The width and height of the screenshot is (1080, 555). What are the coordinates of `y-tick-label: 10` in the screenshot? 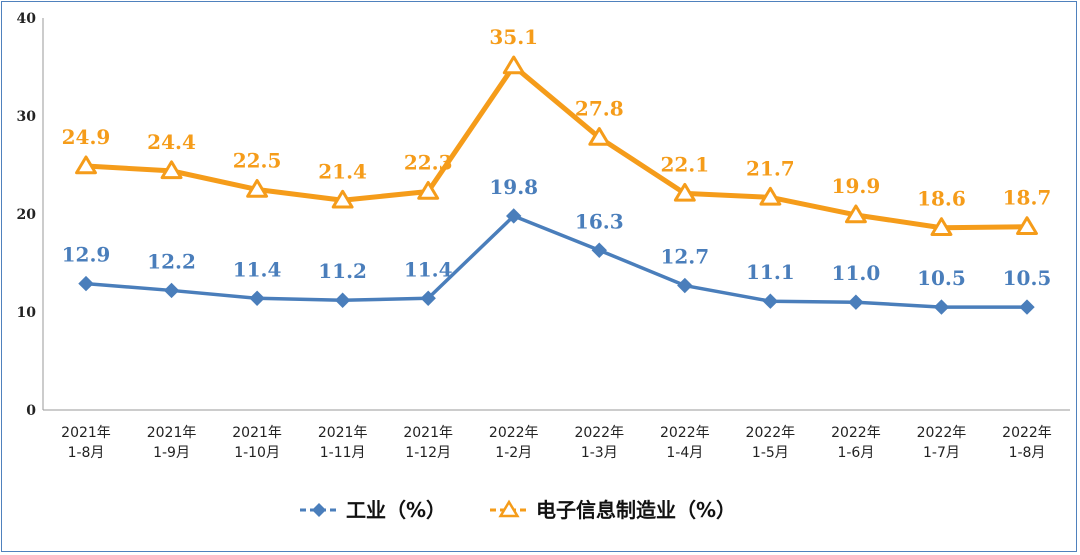 It's located at (27, 313).